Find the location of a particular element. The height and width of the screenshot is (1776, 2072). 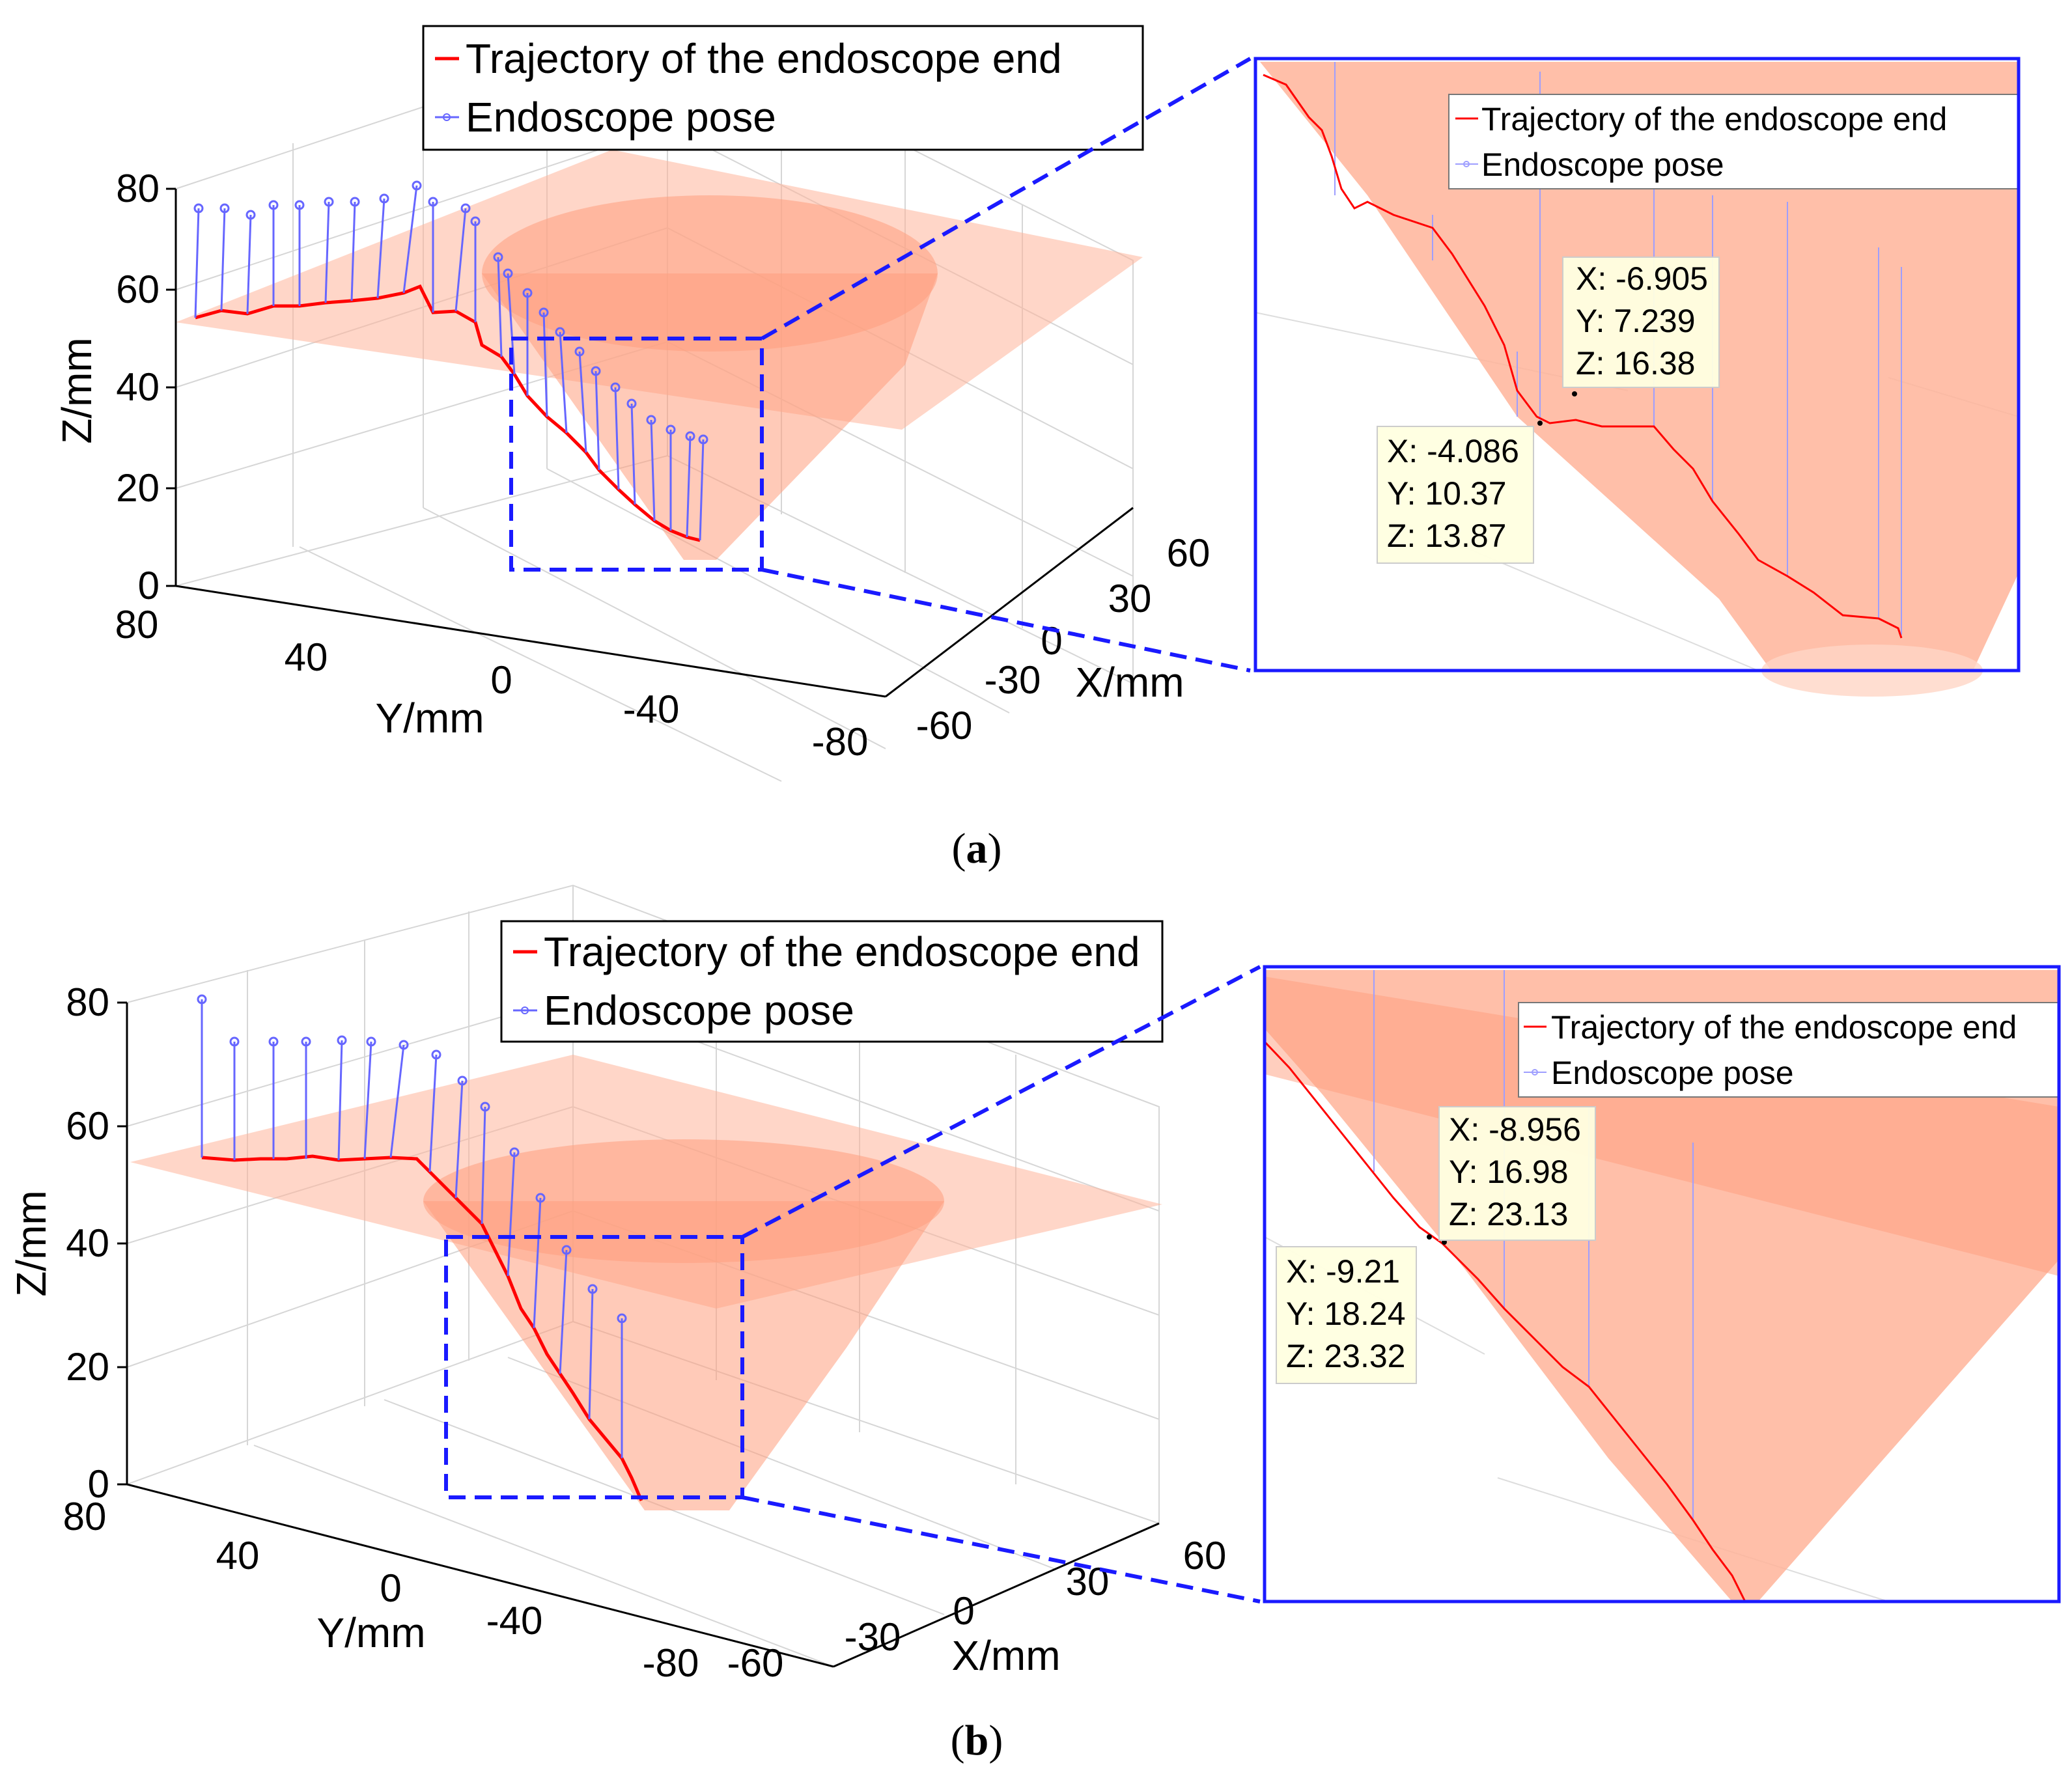

panel-b-z-tick-label: 80 is located at coordinates (87, 1002).